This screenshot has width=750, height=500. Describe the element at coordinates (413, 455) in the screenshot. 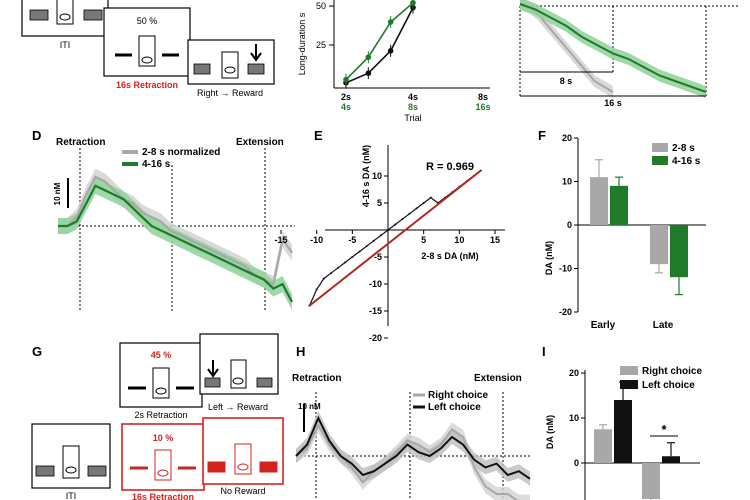

I see `h-series-group` at that location.